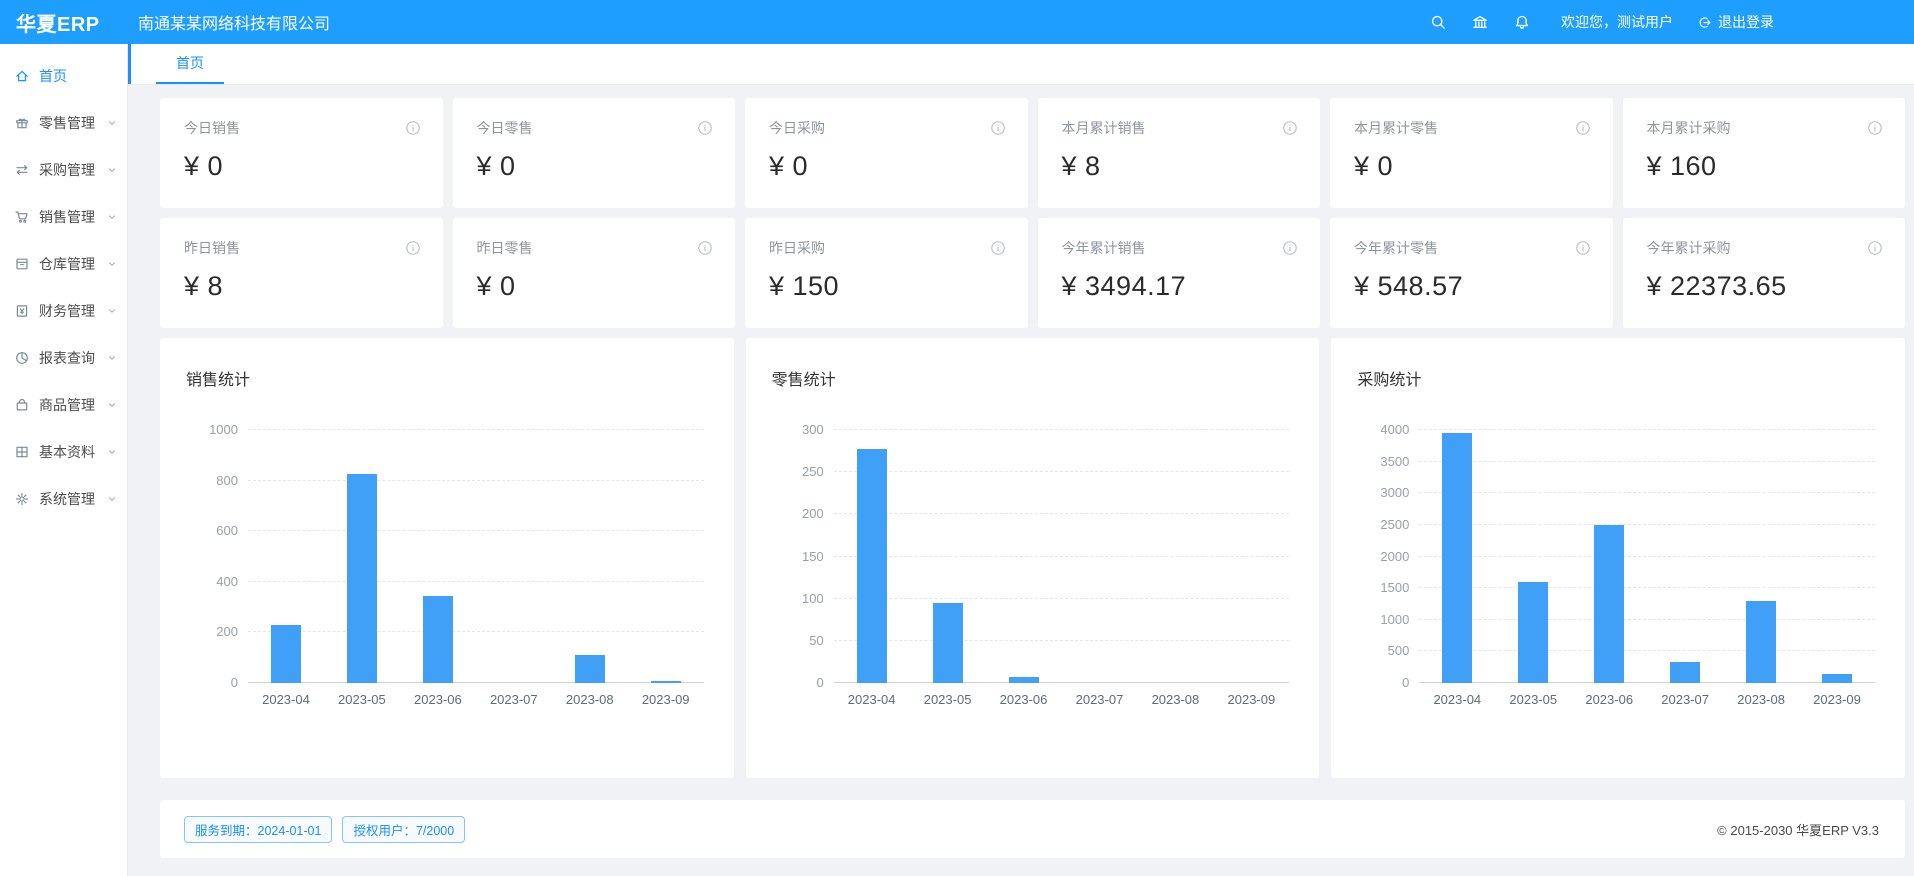 Image resolution: width=1914 pixels, height=876 pixels. What do you see at coordinates (63, 217) in the screenshot?
I see `sidebar-item-sales: 销售管理` at bounding box center [63, 217].